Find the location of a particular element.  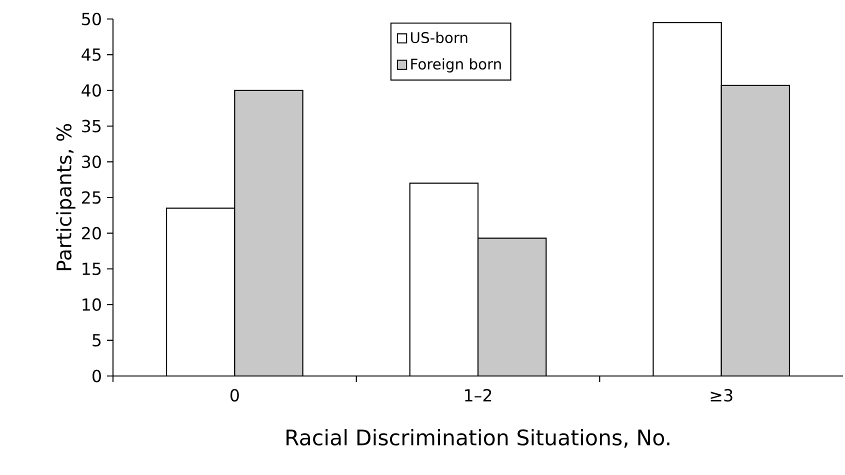

y-tick-label: 35 is located at coordinates (91, 126).